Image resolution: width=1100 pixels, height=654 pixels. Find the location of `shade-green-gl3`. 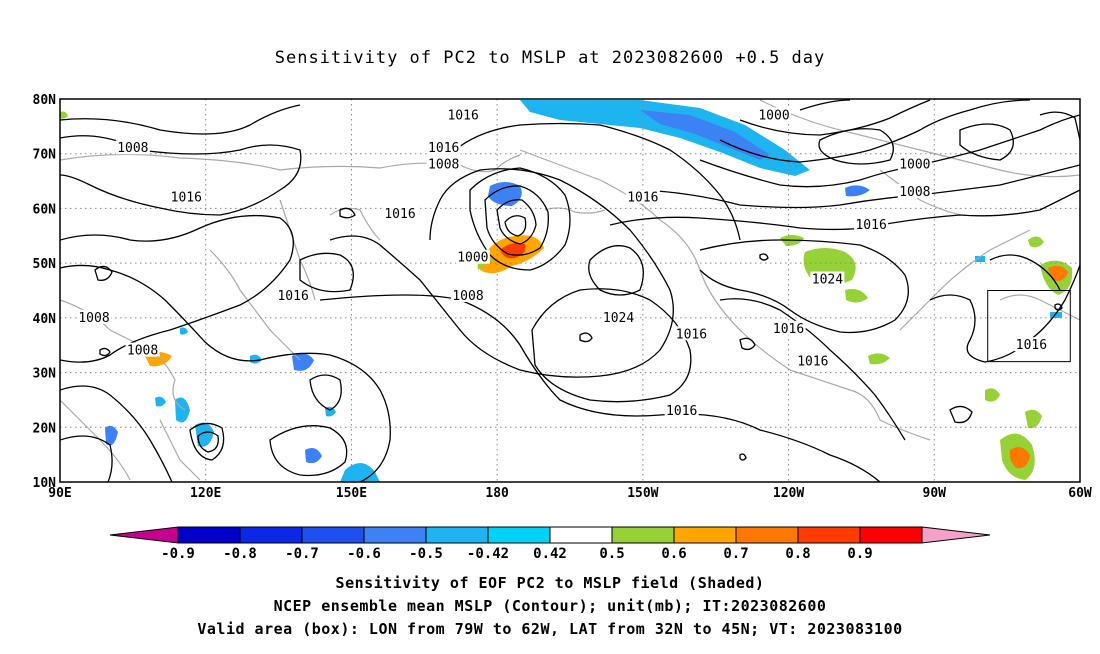

shade-green-gl3 is located at coordinates (856, 296).